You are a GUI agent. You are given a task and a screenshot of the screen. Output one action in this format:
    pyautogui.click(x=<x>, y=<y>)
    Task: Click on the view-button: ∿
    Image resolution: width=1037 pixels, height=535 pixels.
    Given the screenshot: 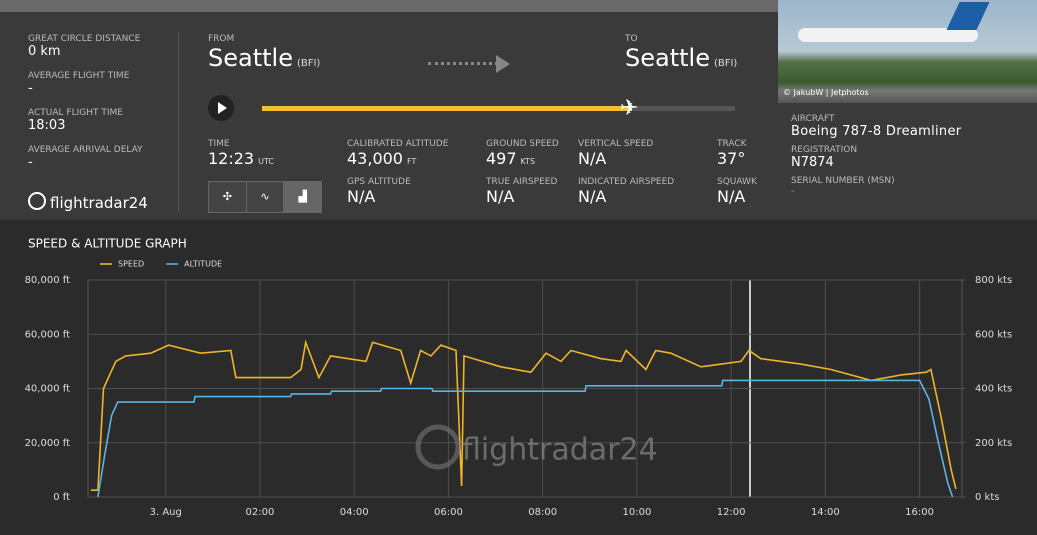 What is the action you would take?
    pyautogui.click(x=266, y=197)
    